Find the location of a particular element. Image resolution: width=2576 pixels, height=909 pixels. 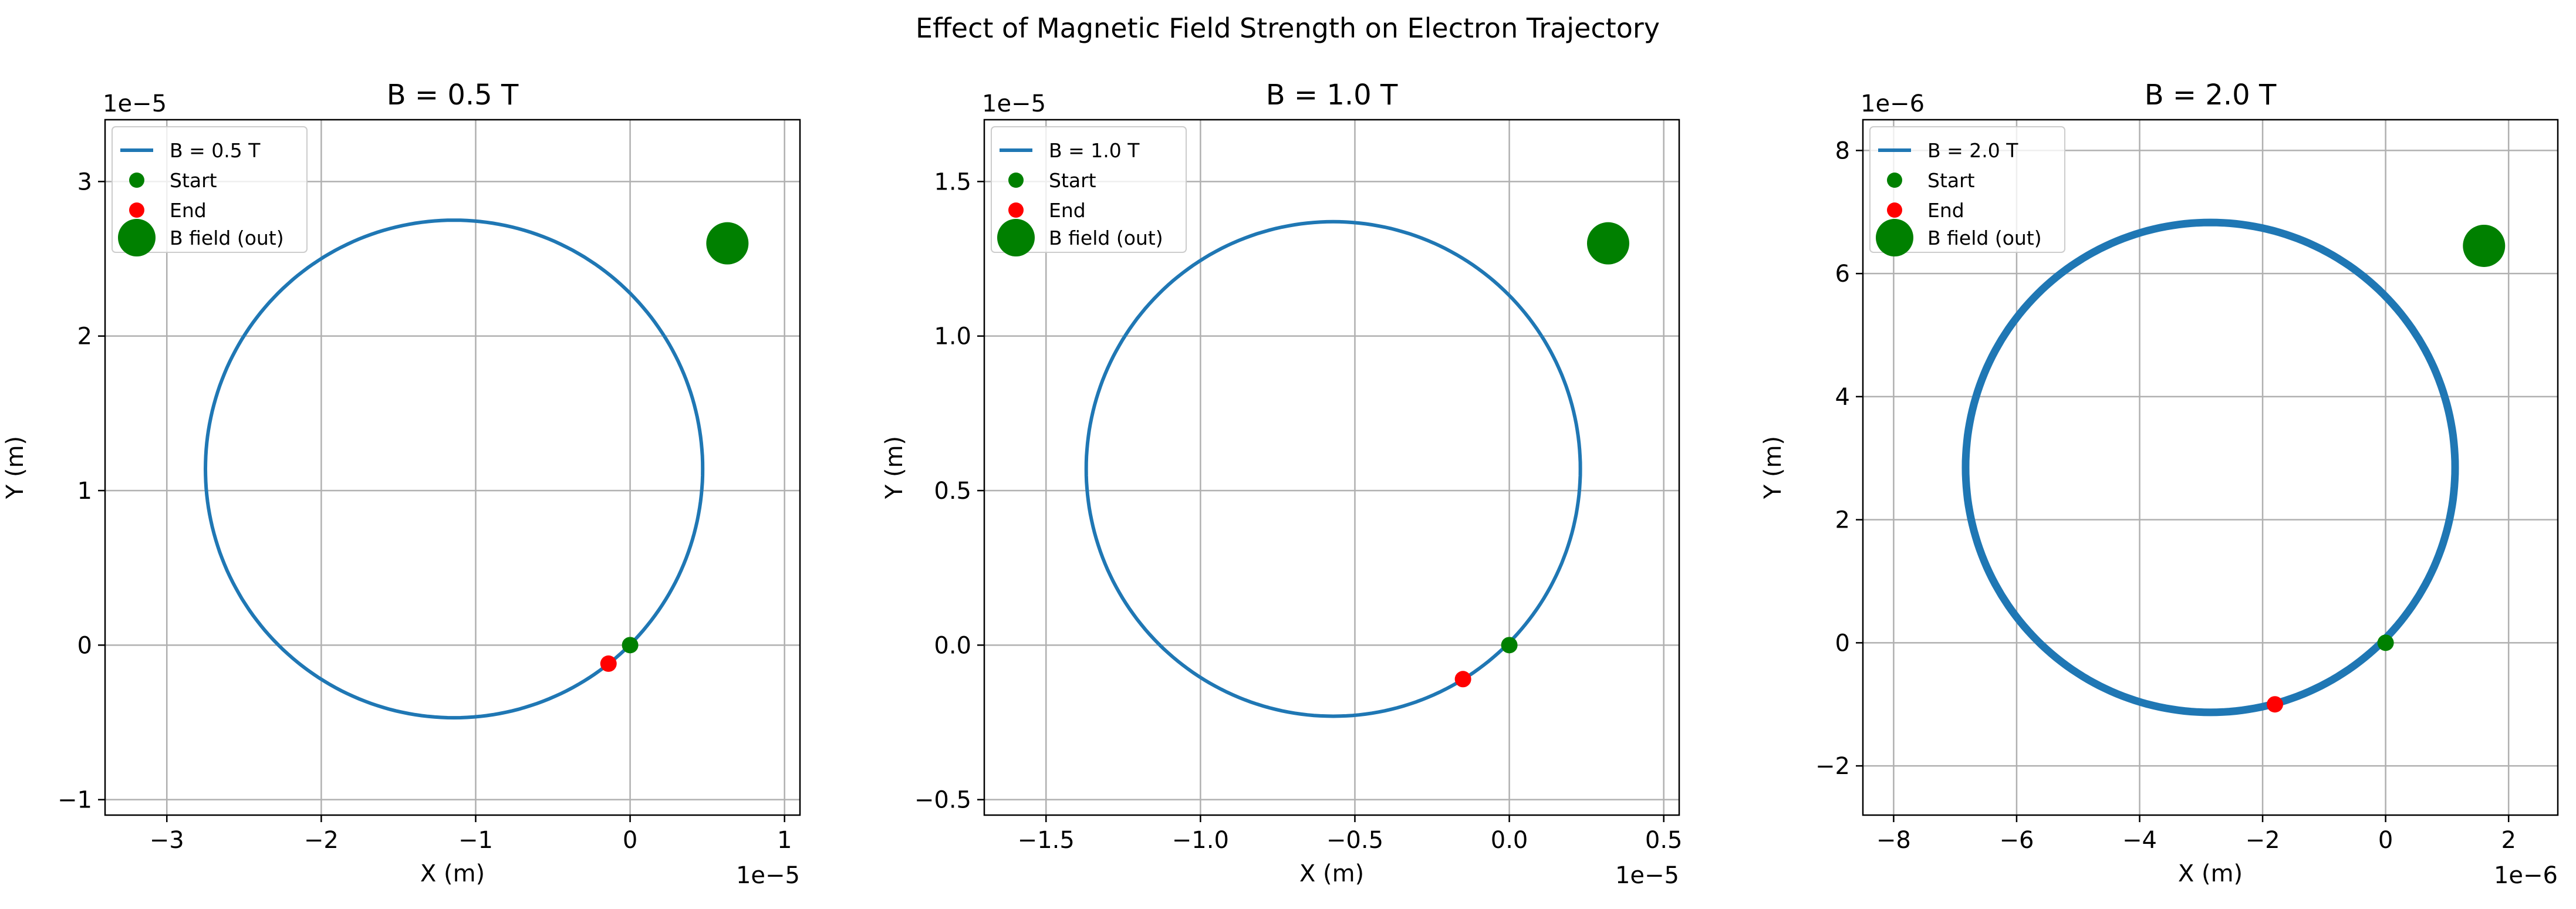

y-tick-label: 1 is located at coordinates (84, 491).